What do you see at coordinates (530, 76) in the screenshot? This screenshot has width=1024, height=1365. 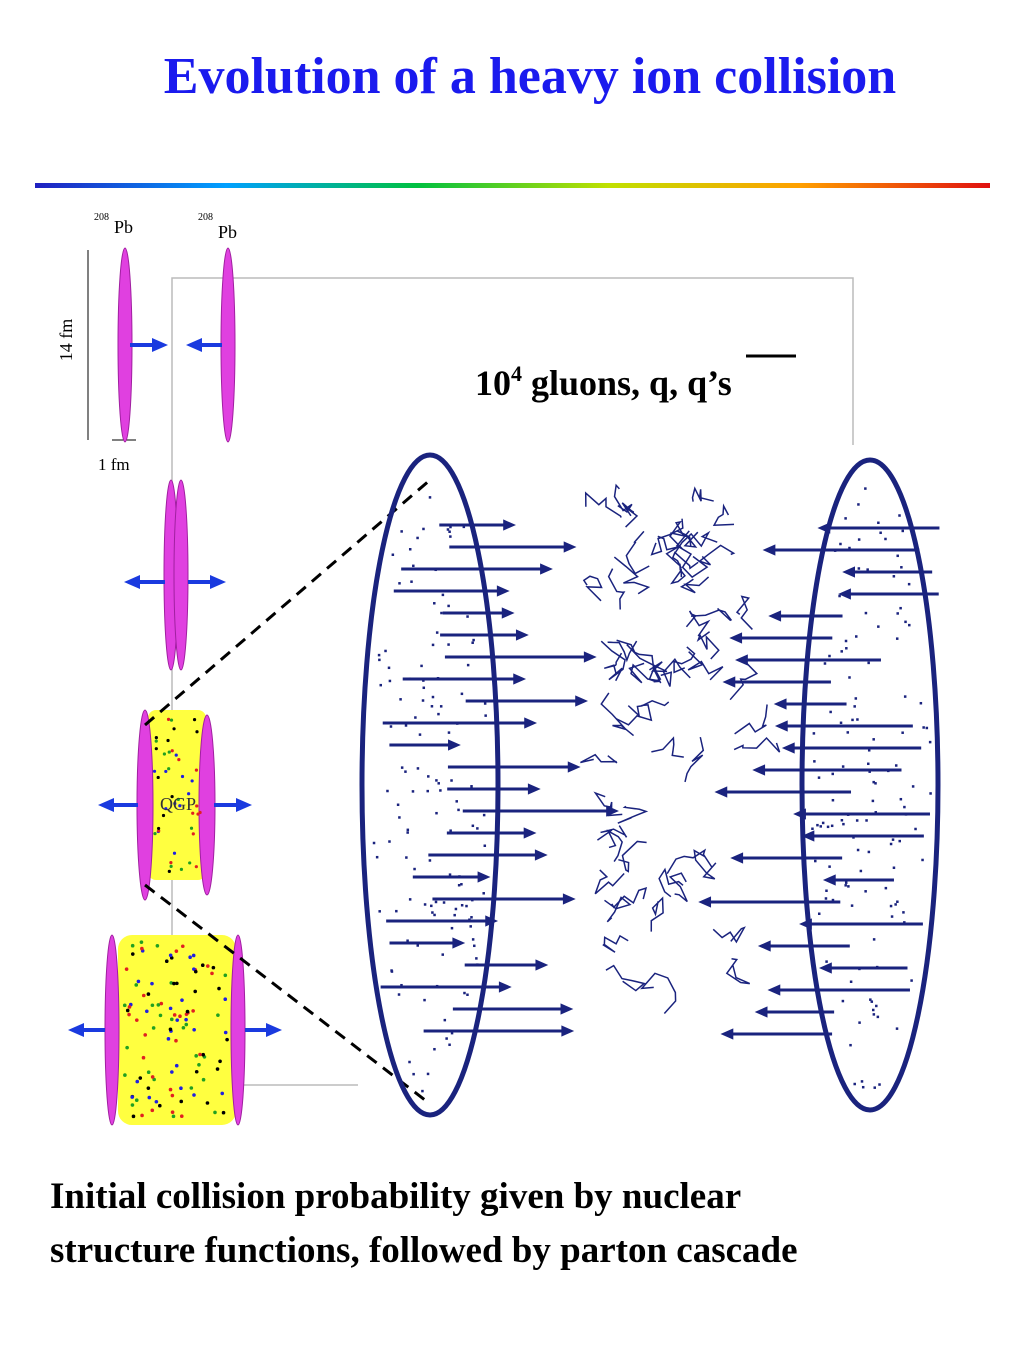 I see `slide-title: Evolution of a heavy ion collision` at bounding box center [530, 76].